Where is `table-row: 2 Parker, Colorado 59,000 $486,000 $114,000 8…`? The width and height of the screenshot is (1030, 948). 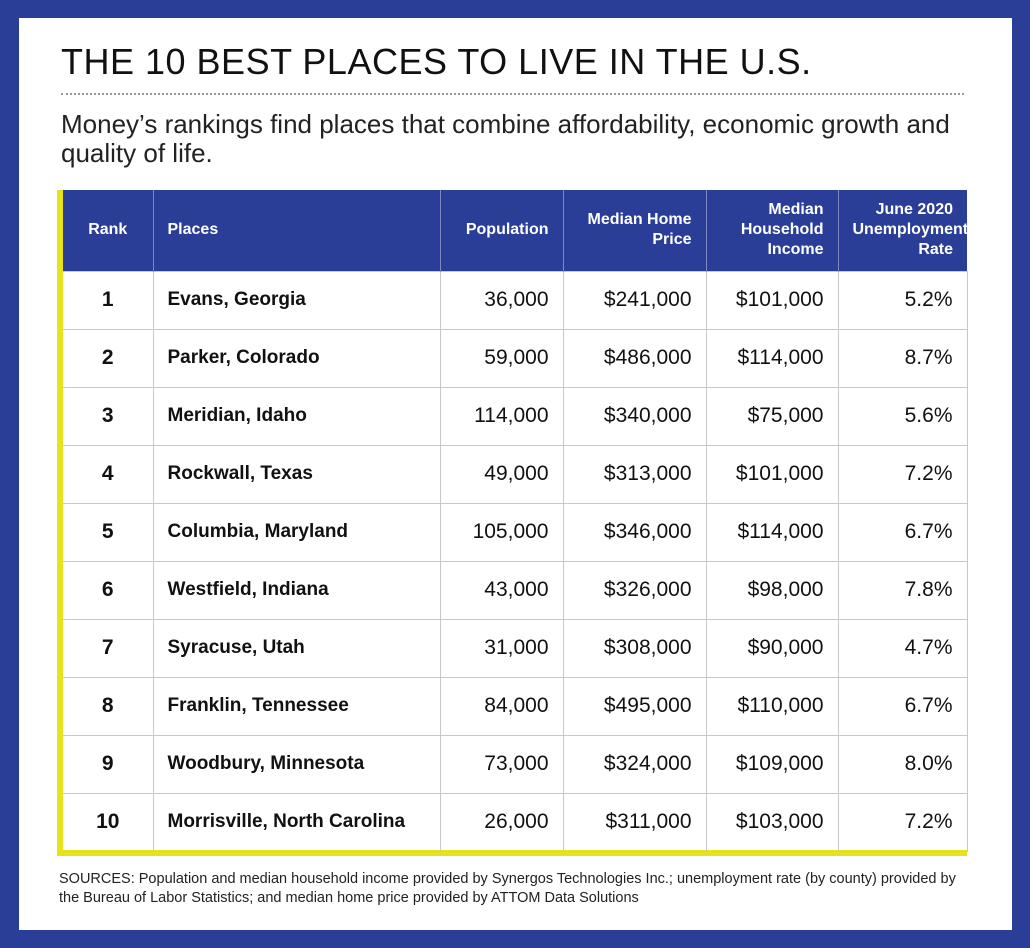
table-row: 2 Parker, Colorado 59,000 $486,000 $114,000 8… is located at coordinates (515, 358).